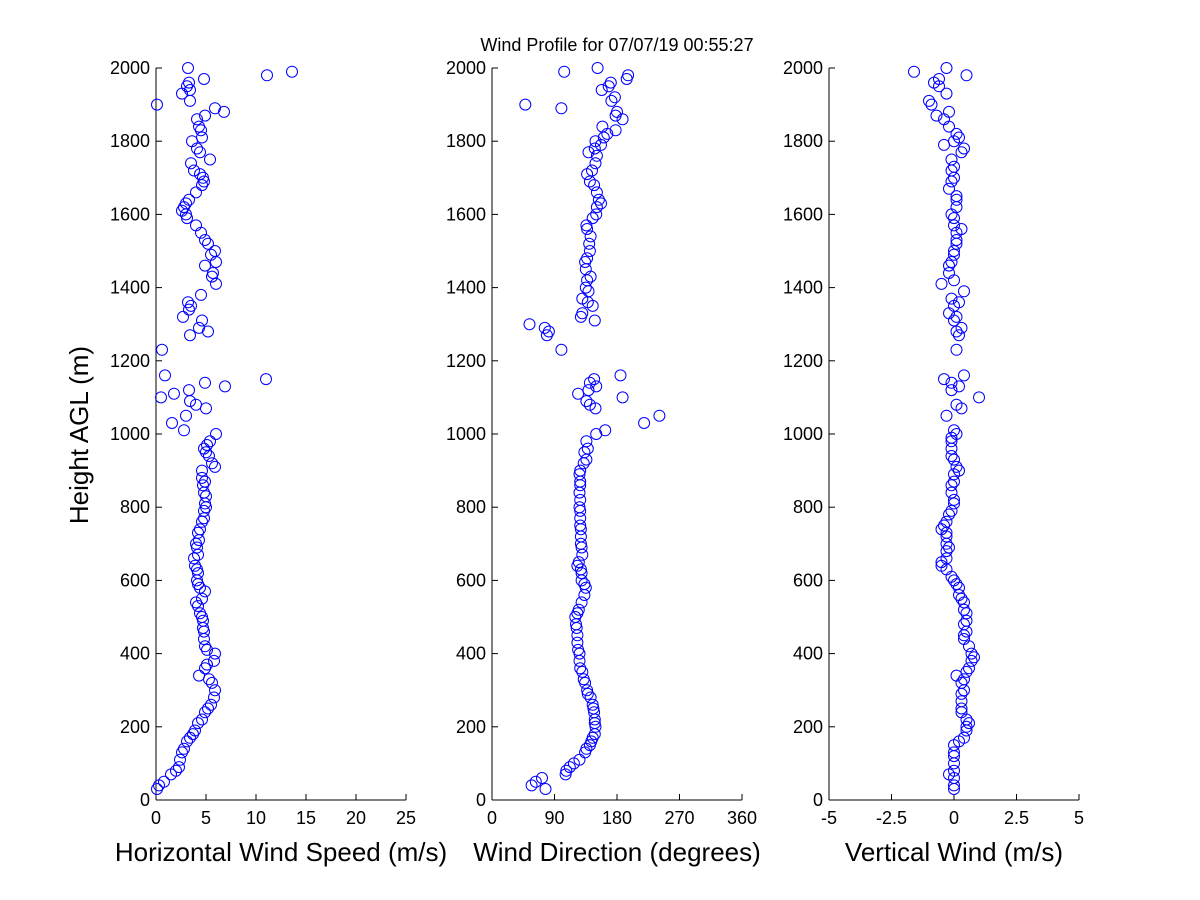  What do you see at coordinates (466, 214) in the screenshot?
I see `y-tick-label: 1600` at bounding box center [466, 214].